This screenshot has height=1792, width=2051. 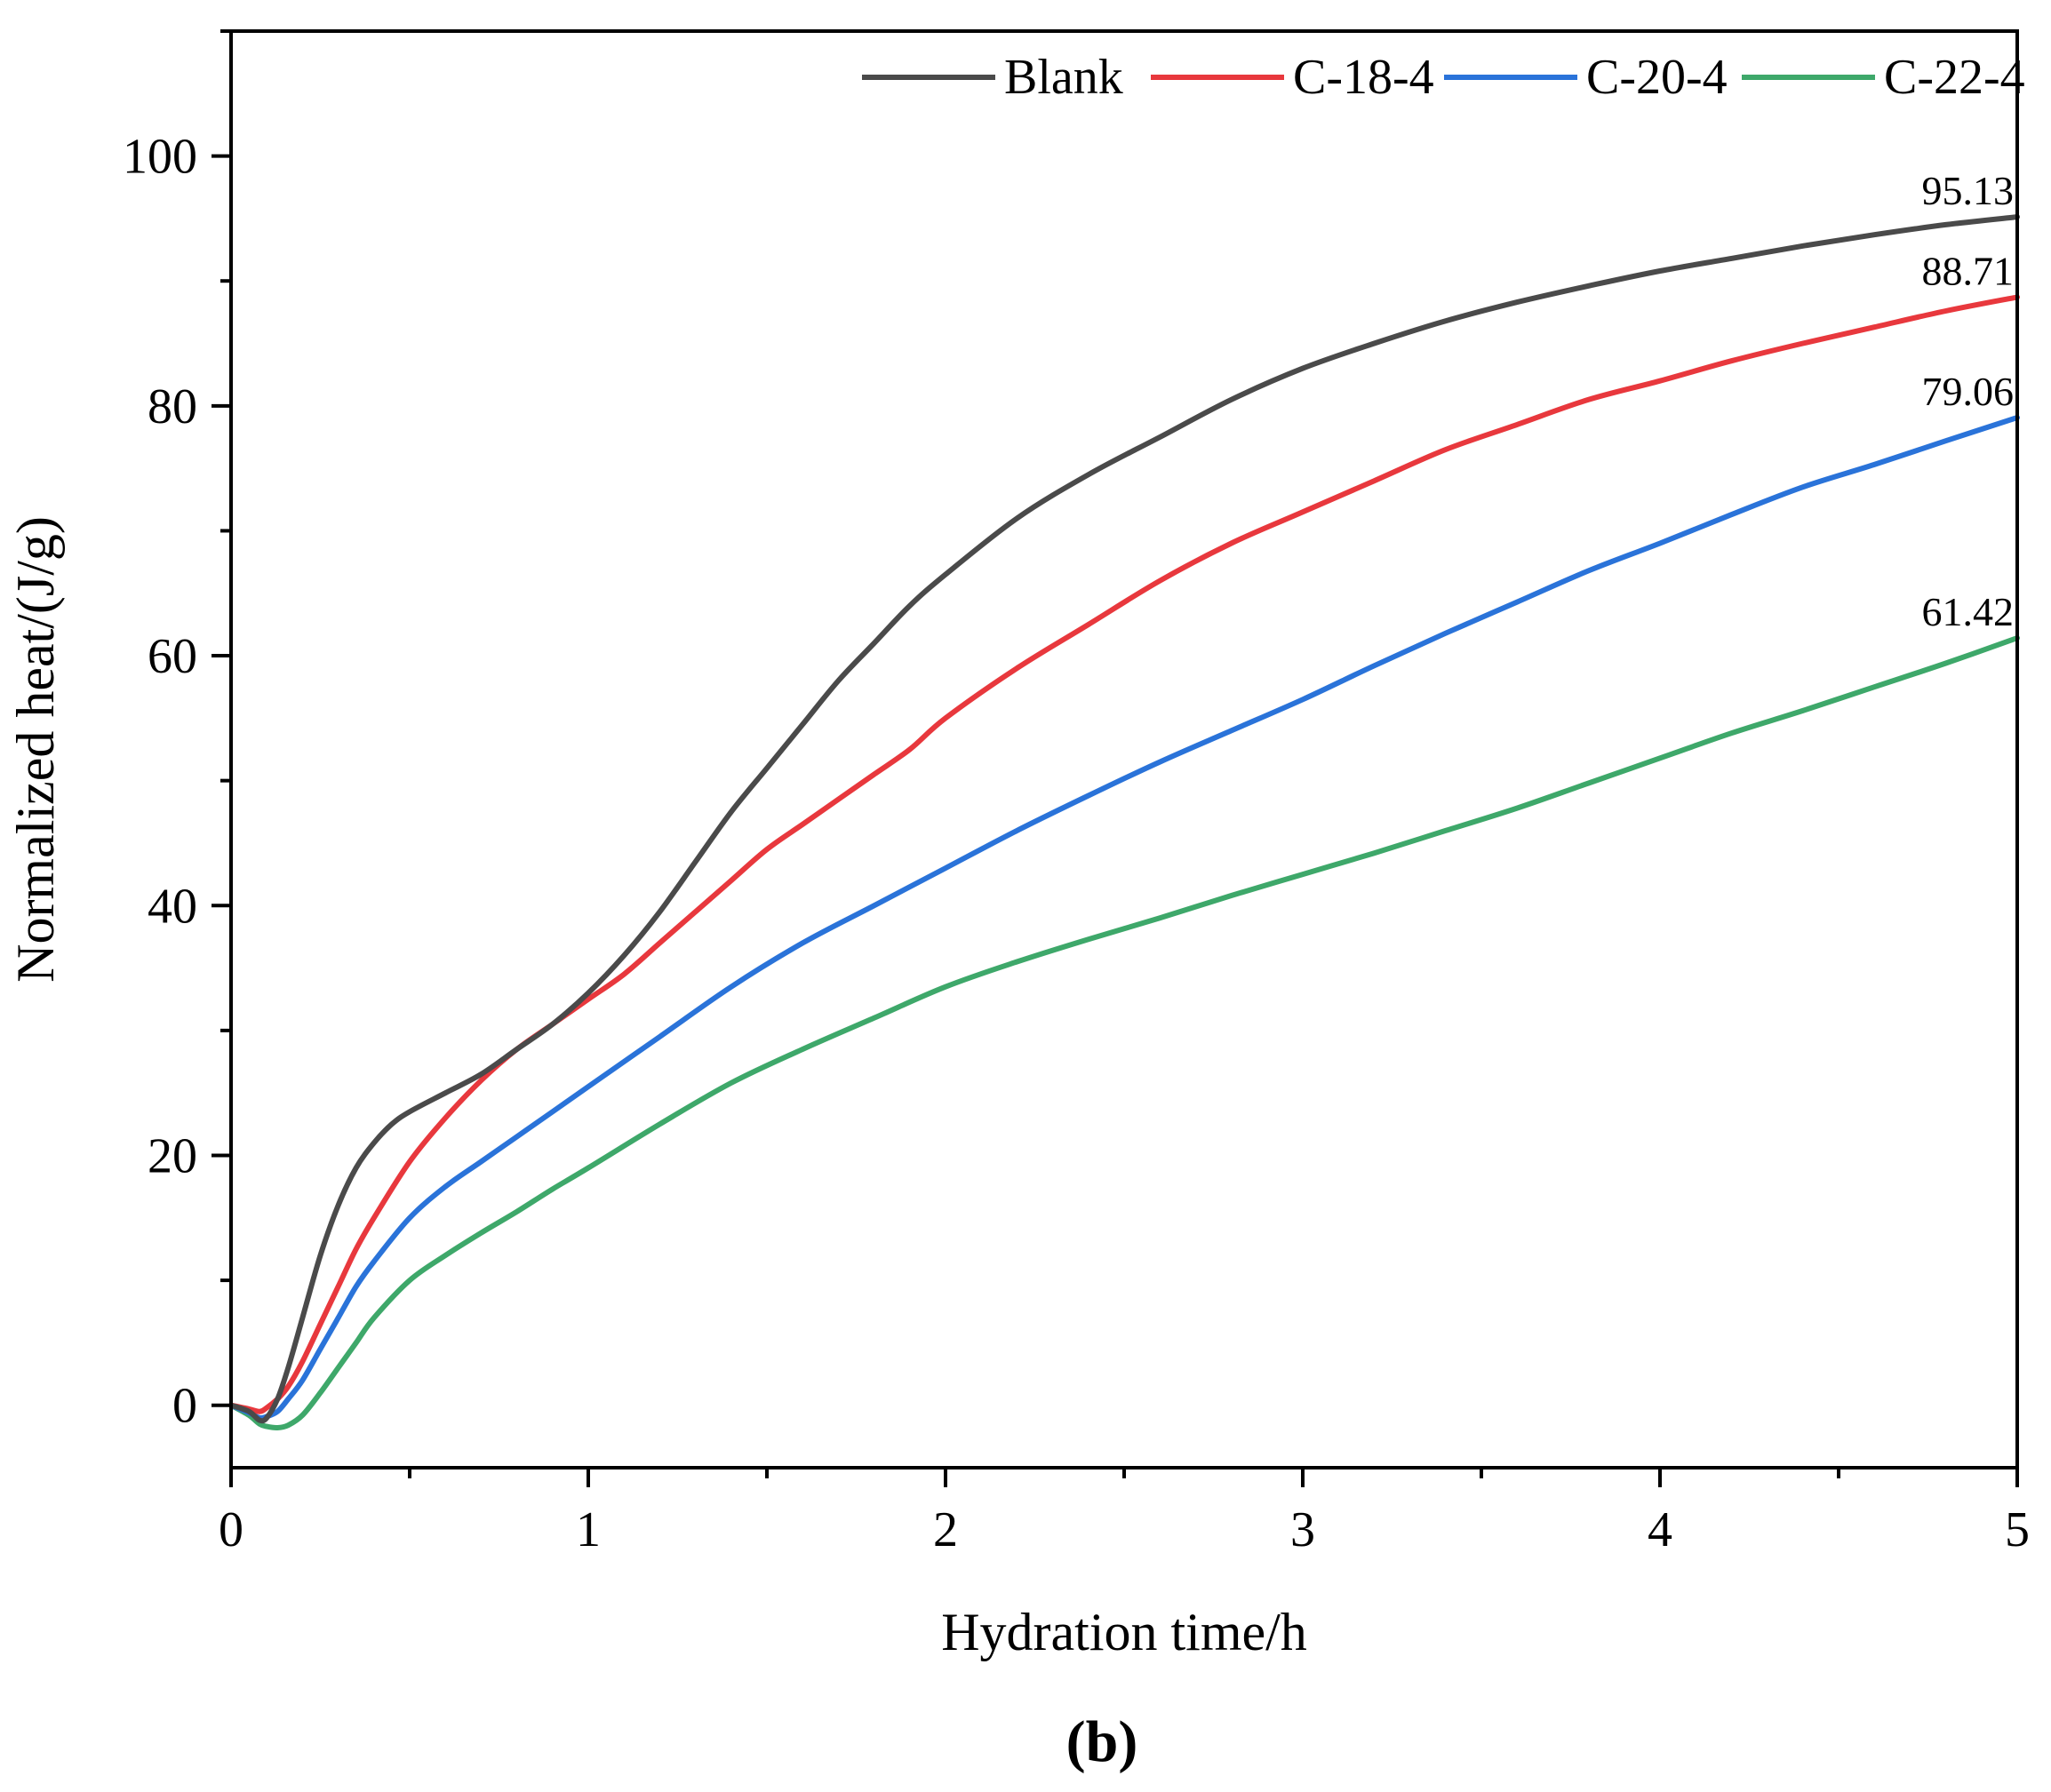 What do you see at coordinates (1102, 1741) in the screenshot?
I see `panel-label: (b)` at bounding box center [1102, 1741].